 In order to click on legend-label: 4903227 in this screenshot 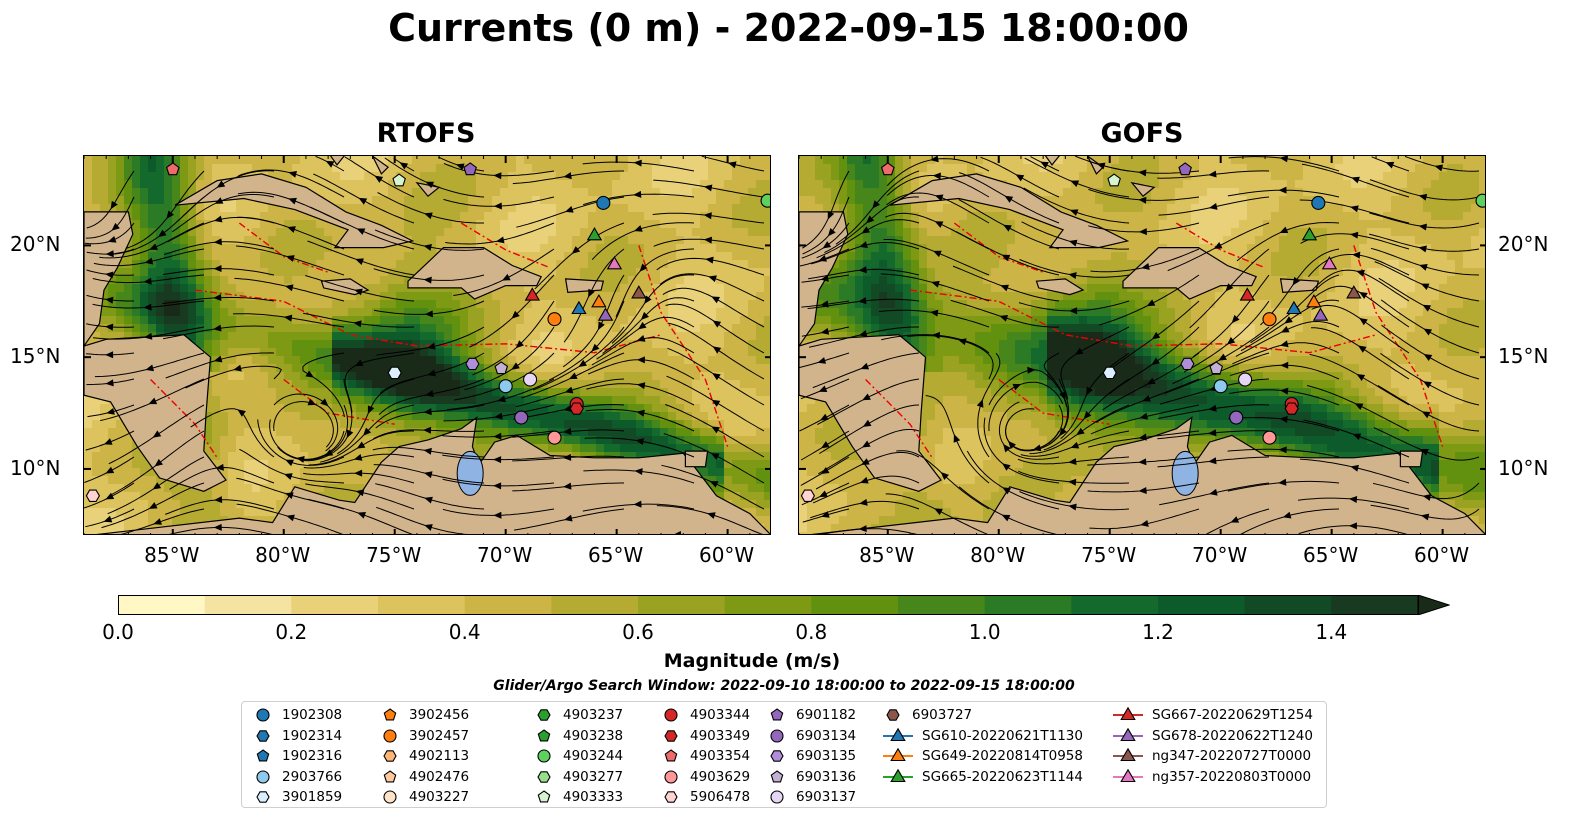, I will do `click(439, 797)`.